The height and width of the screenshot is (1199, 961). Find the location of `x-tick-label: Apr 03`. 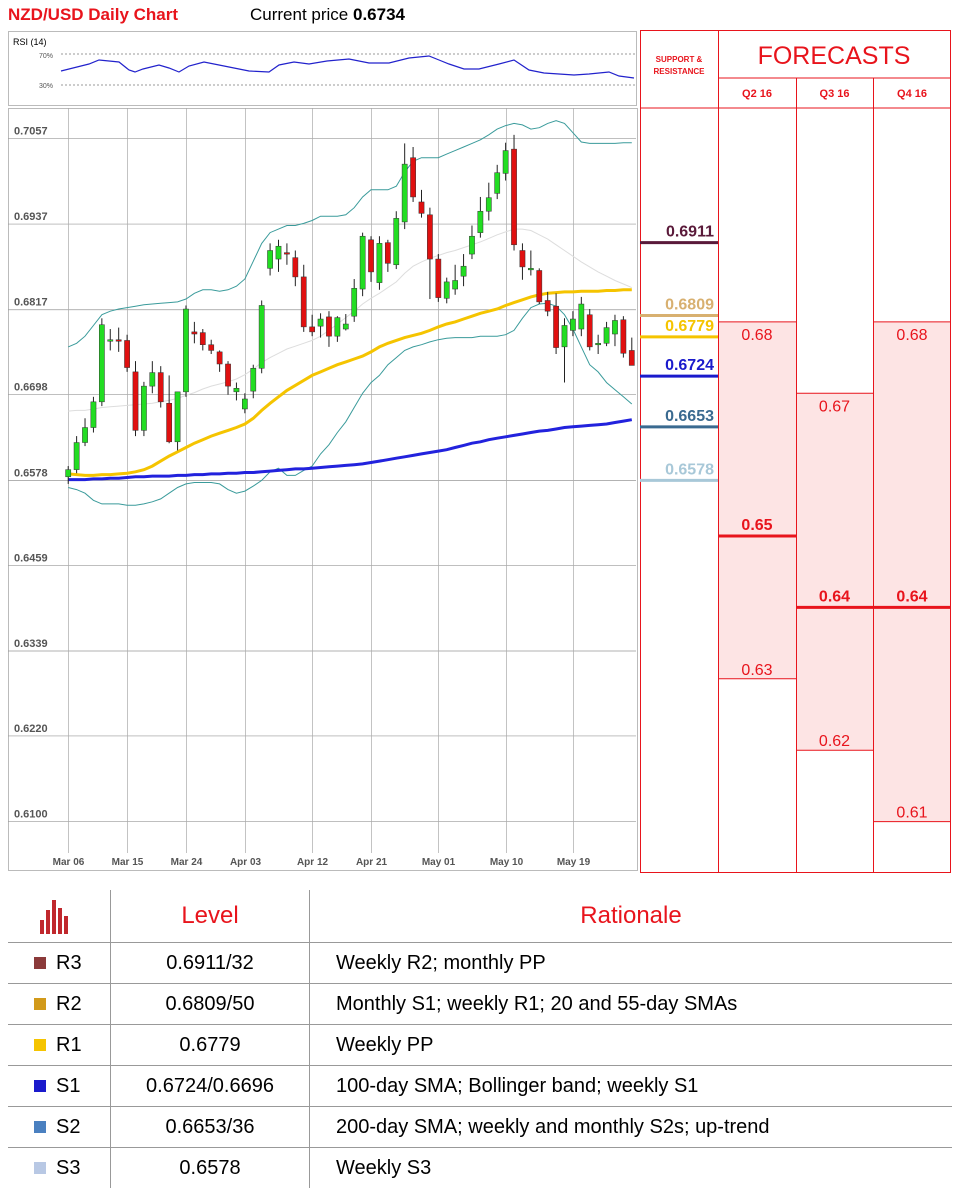

x-tick-label: Apr 03 is located at coordinates (246, 862).